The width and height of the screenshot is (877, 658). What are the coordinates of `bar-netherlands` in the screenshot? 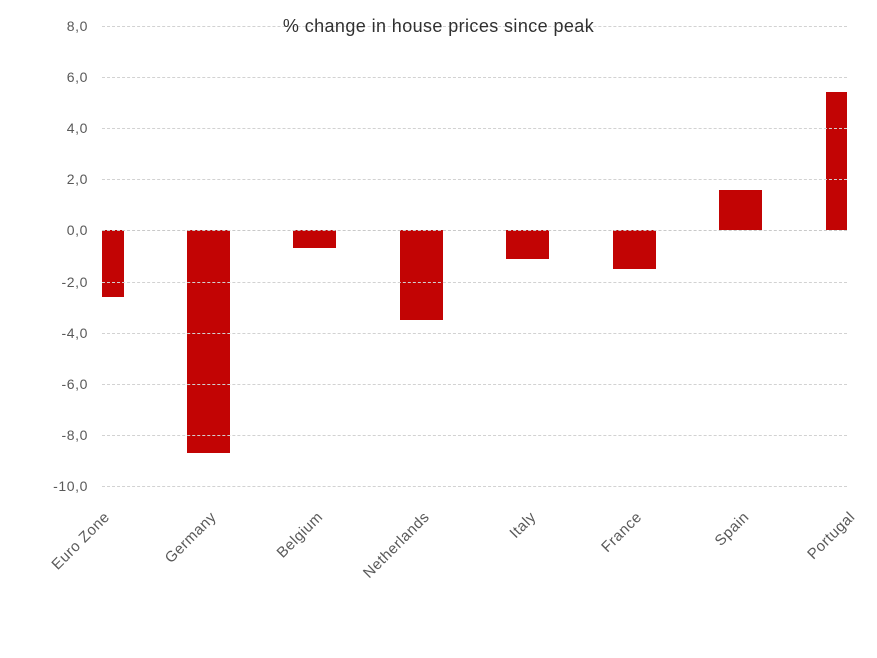 It's located at (421, 275).